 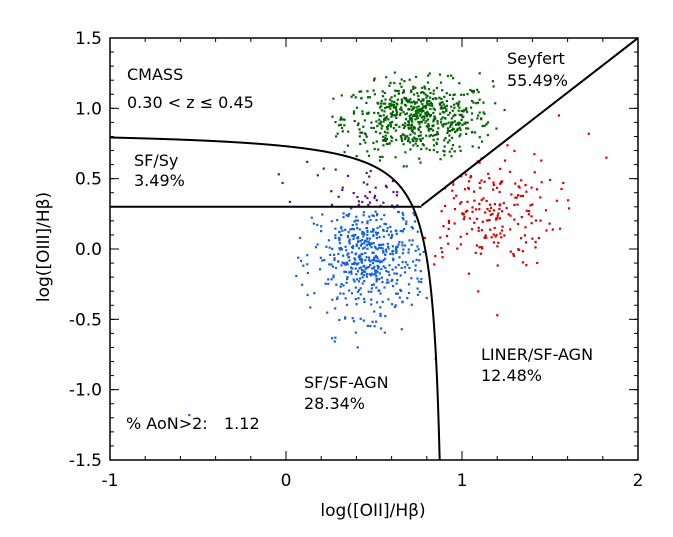 What do you see at coordinates (190, 102) in the screenshot?
I see `annotation-redshift: 0.30 < z ≤ 0.45` at bounding box center [190, 102].